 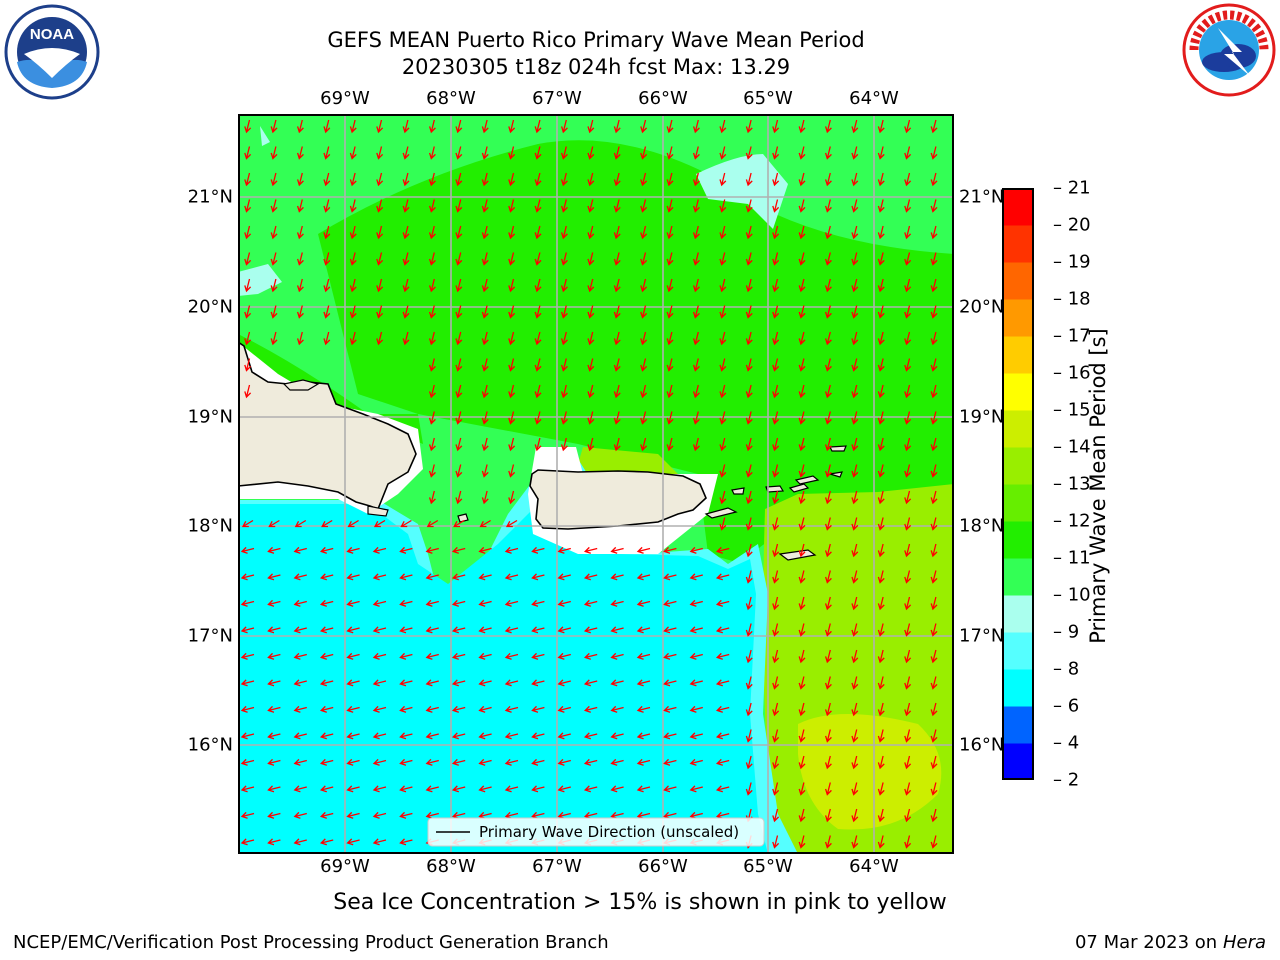 I want to click on lon-label-bottom: 69°W, so click(x=345, y=866).